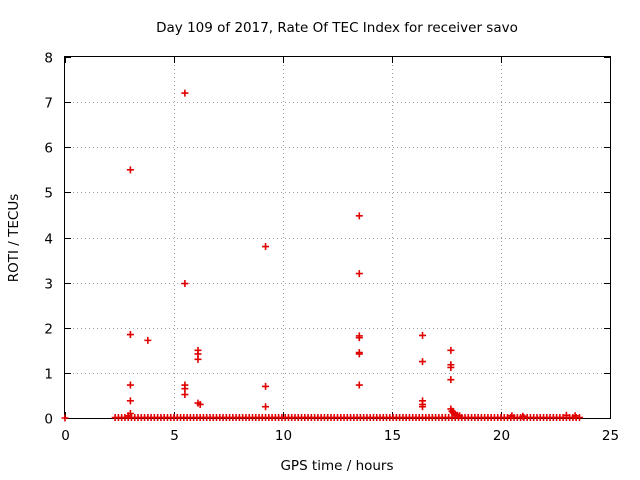  I want to click on y-tick-label: 4, so click(48, 240).